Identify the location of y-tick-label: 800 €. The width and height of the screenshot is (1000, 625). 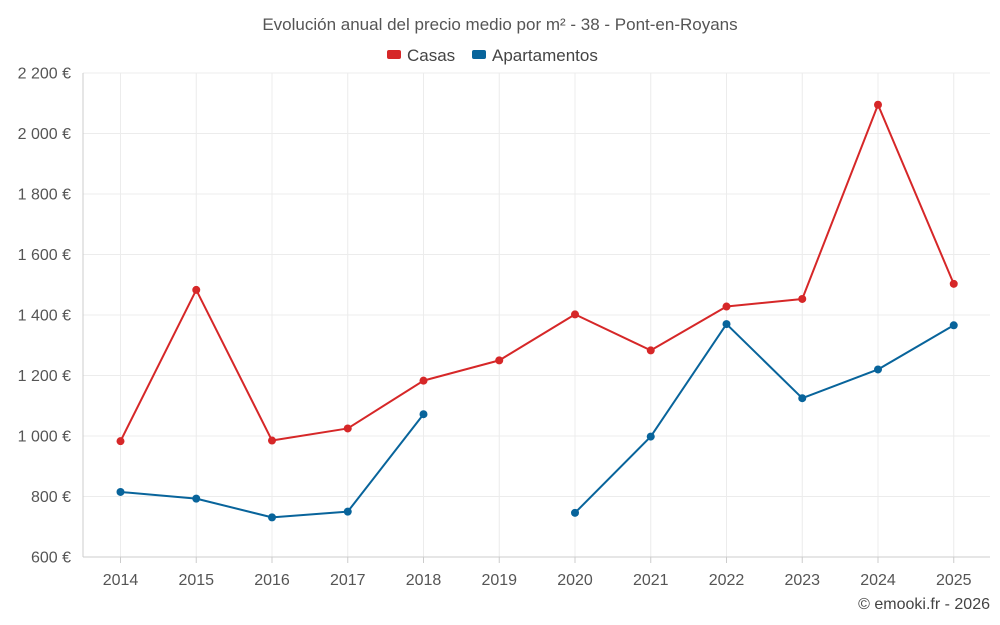
(51, 497).